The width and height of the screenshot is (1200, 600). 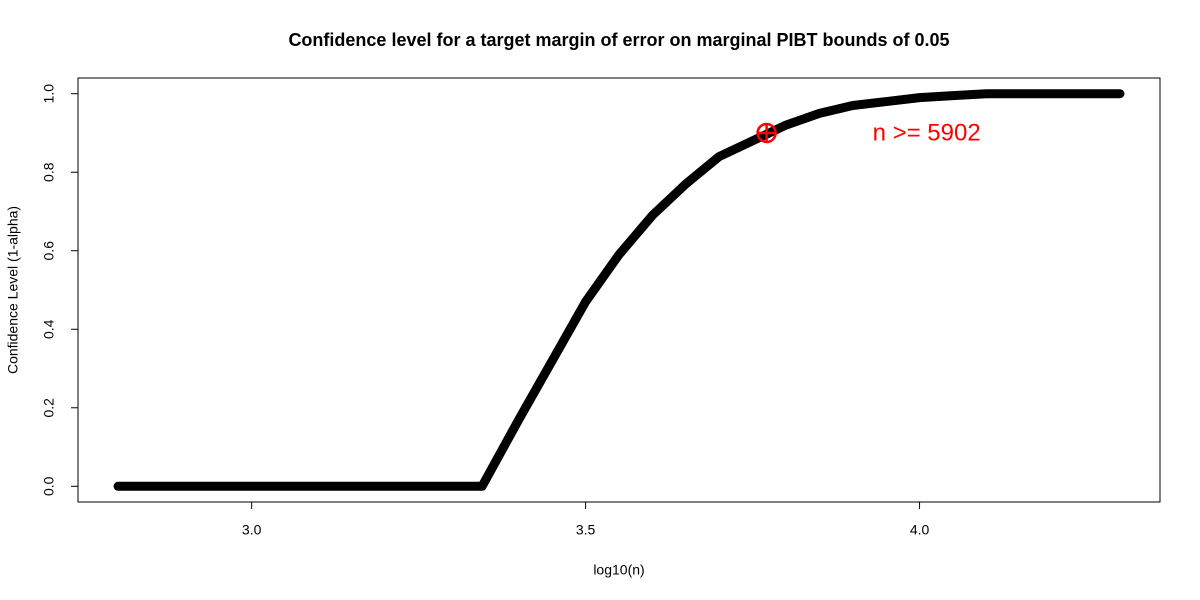 What do you see at coordinates (618, 570) in the screenshot?
I see `x-axis-label: log10(n)` at bounding box center [618, 570].